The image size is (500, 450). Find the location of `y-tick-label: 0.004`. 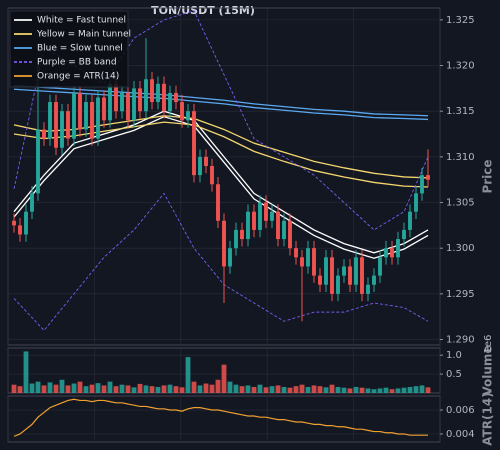

y-tick-label: 0.004 is located at coordinates (460, 434).